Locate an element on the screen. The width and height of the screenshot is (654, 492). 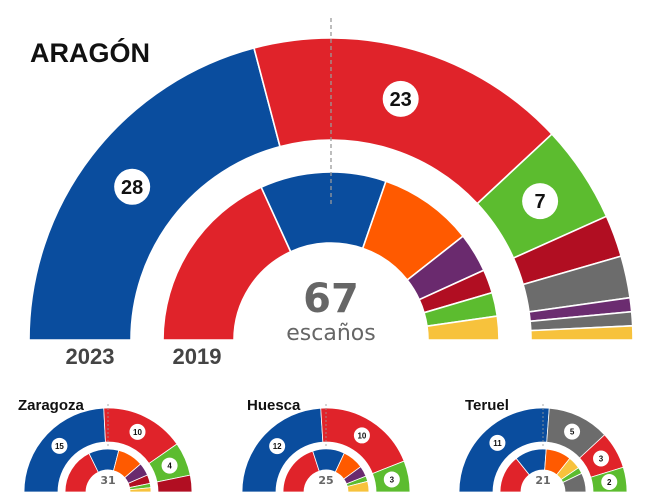
seat-count-label: 11 is located at coordinates (497, 443).